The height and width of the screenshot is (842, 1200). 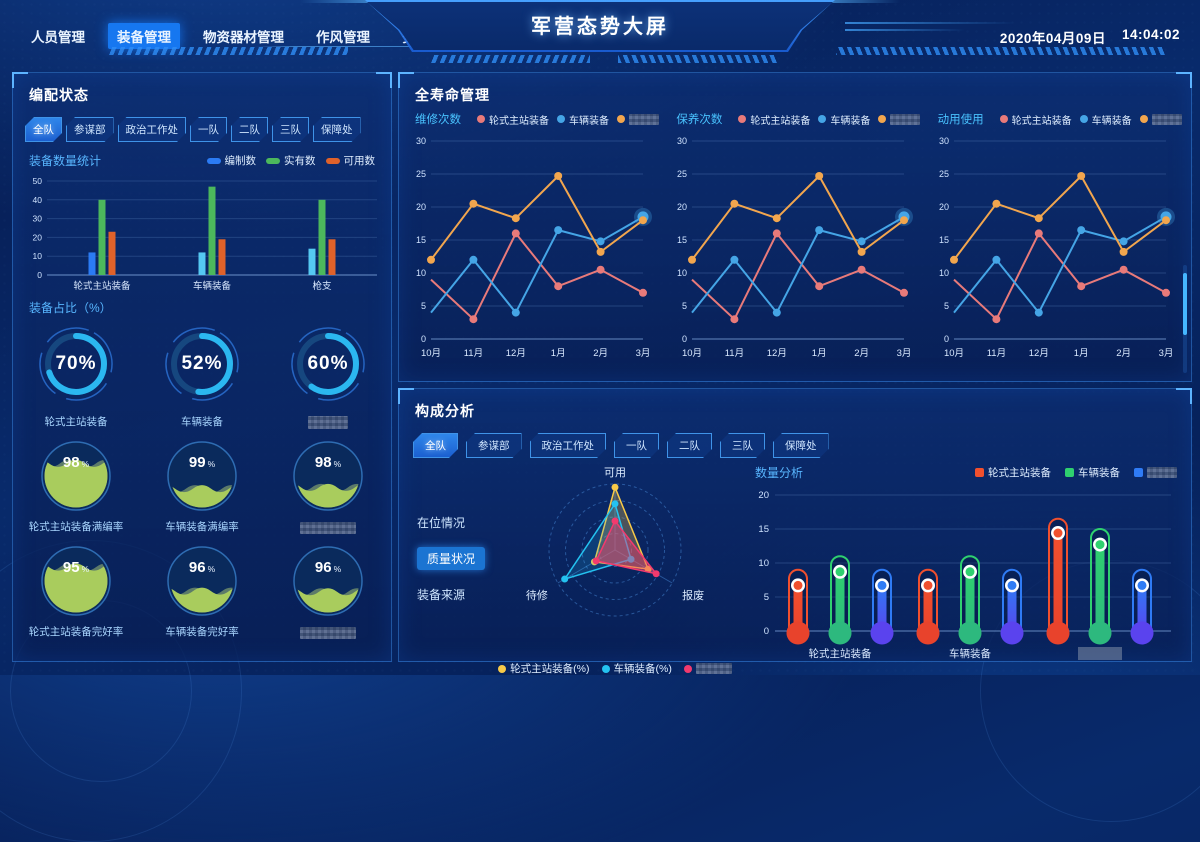 I want to click on scrollbar-thumb, so click(x=1185, y=304).